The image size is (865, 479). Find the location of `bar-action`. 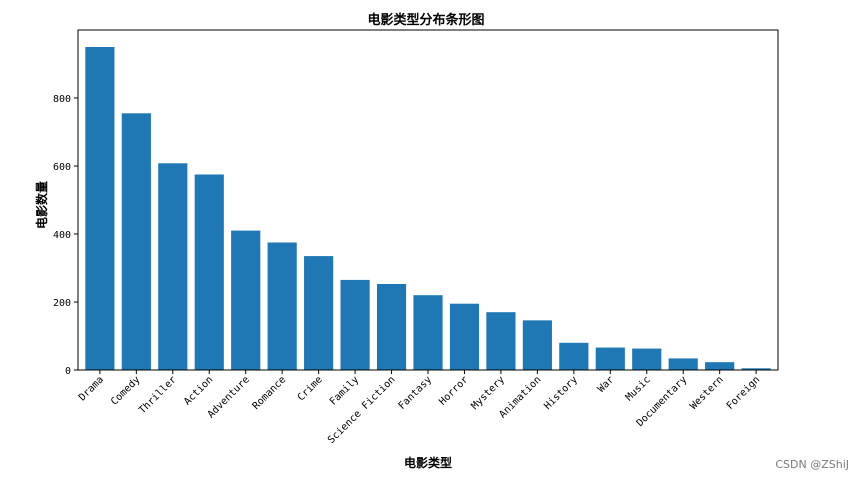

bar-action is located at coordinates (209, 272).